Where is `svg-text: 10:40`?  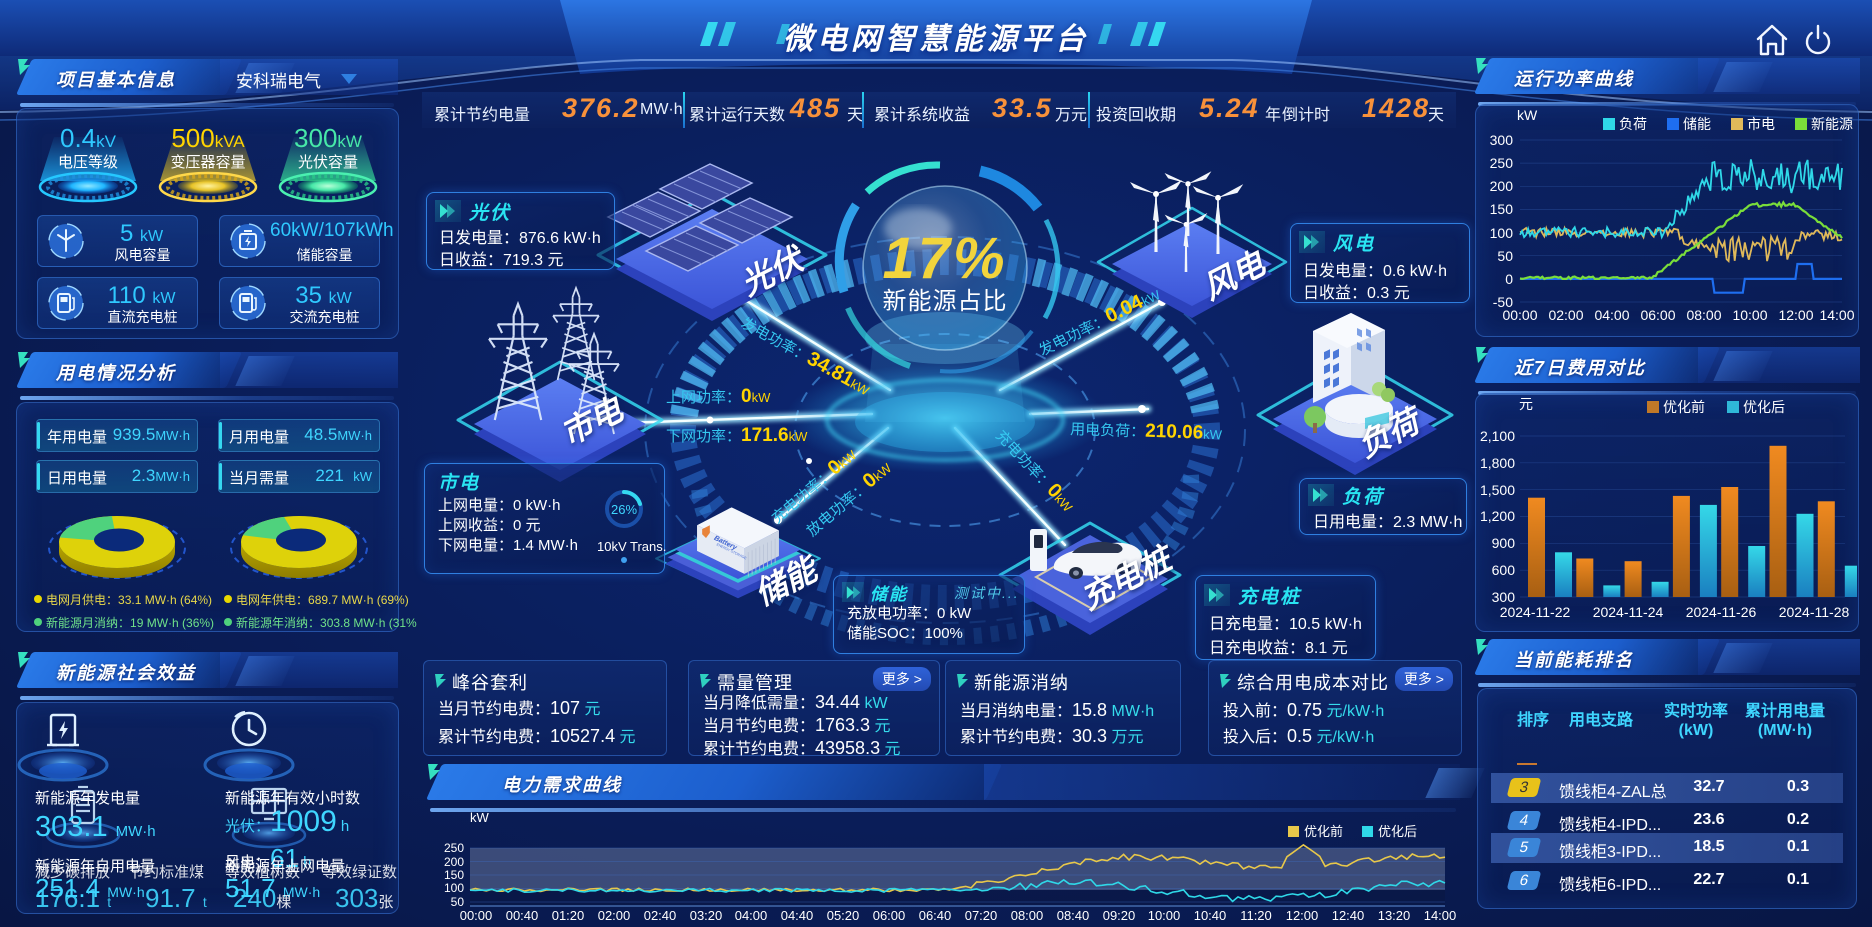
svg-text: 10:40 is located at coordinates (1210, 915).